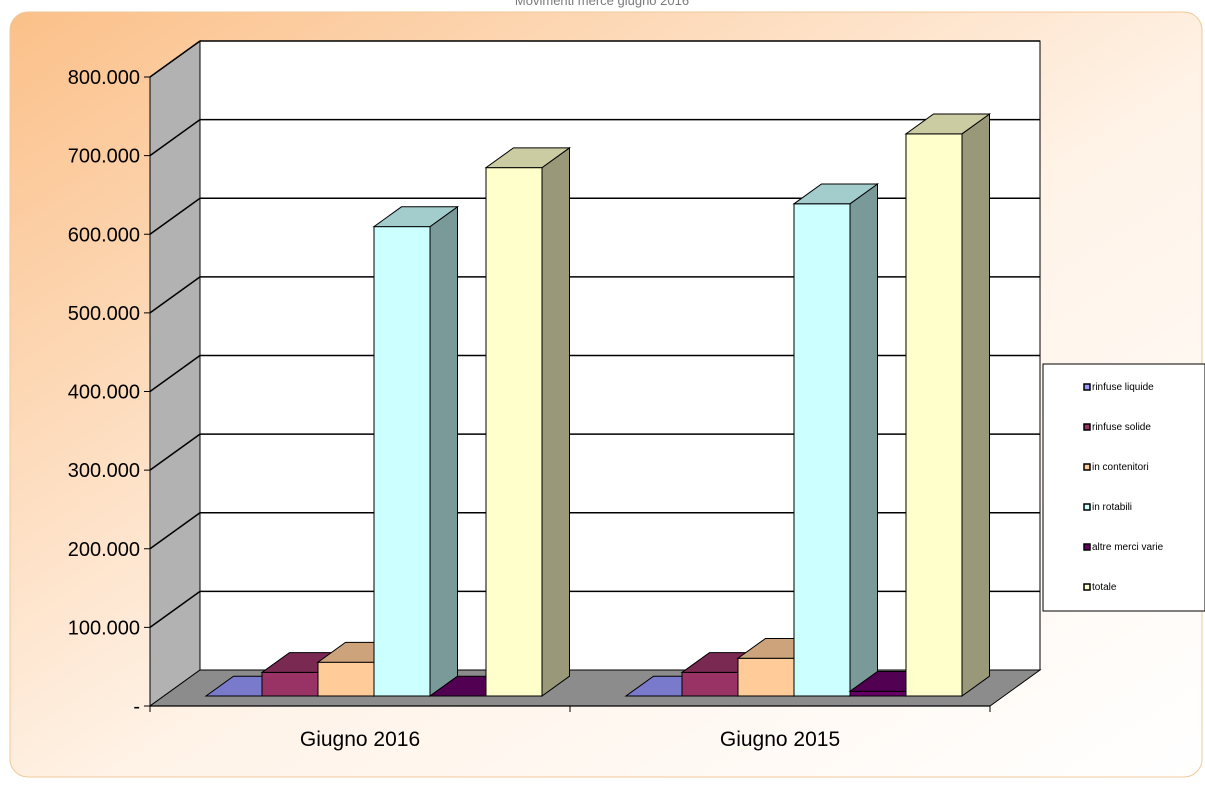 The width and height of the screenshot is (1205, 785). Describe the element at coordinates (1128, 547) in the screenshot. I see `legend-label: altre merci varie` at that location.